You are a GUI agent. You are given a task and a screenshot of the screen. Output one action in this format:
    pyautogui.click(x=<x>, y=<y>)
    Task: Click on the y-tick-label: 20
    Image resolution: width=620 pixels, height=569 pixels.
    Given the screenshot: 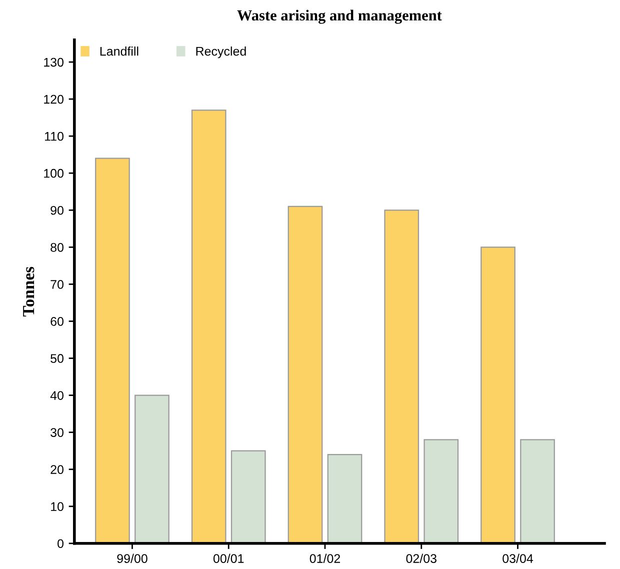 What is the action you would take?
    pyautogui.click(x=57, y=469)
    